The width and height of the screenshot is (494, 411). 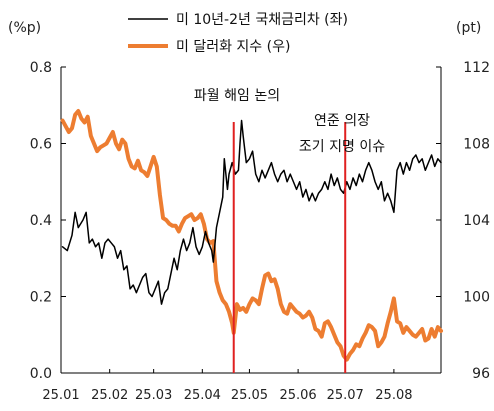 I want to click on right-tick-label: 112, so click(x=476, y=68).